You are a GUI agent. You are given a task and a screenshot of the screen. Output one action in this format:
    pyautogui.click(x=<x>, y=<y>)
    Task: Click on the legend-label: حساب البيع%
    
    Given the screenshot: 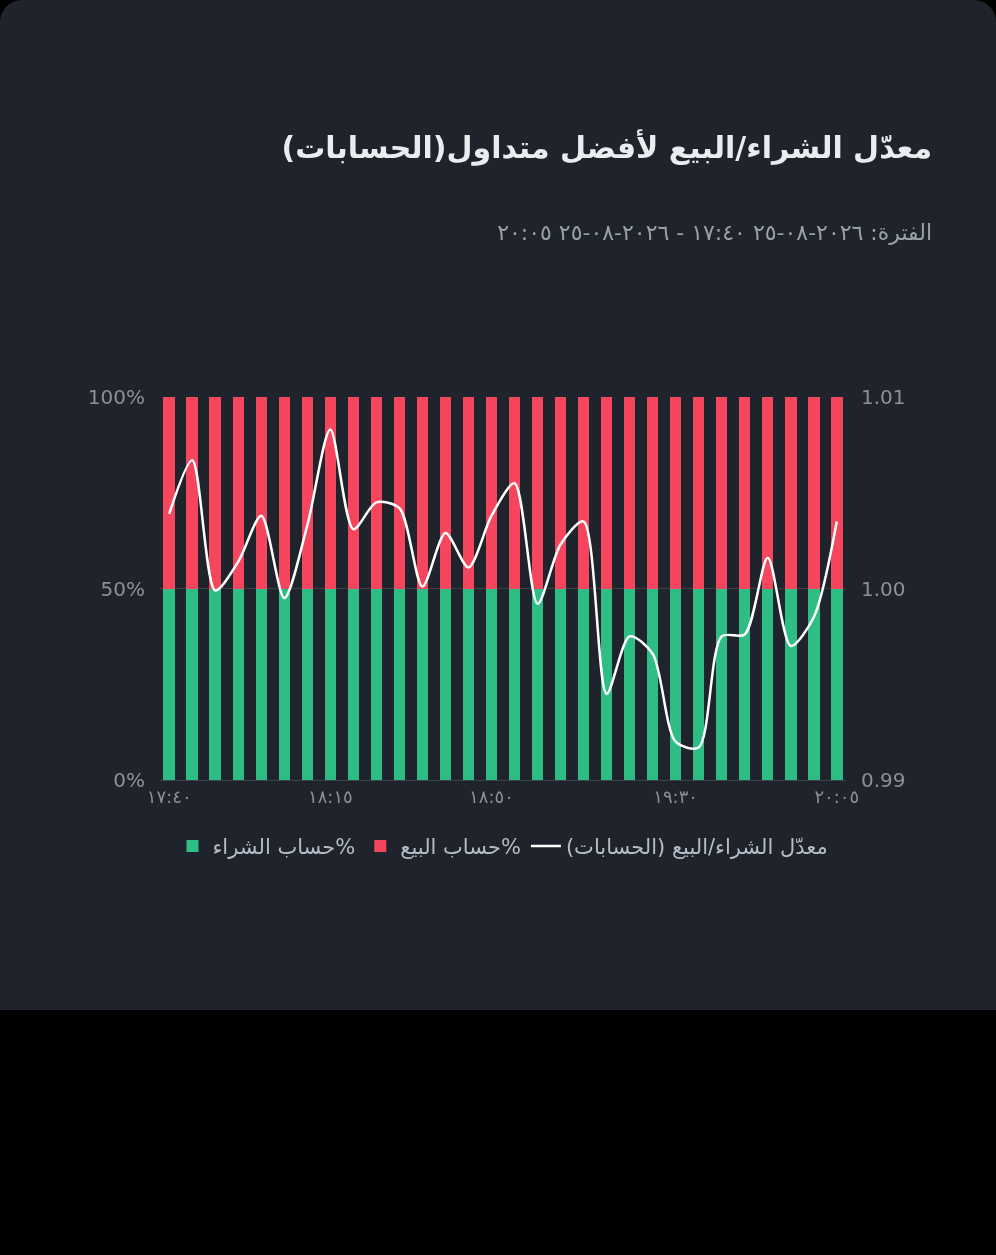 What is the action you would take?
    pyautogui.click(x=460, y=847)
    